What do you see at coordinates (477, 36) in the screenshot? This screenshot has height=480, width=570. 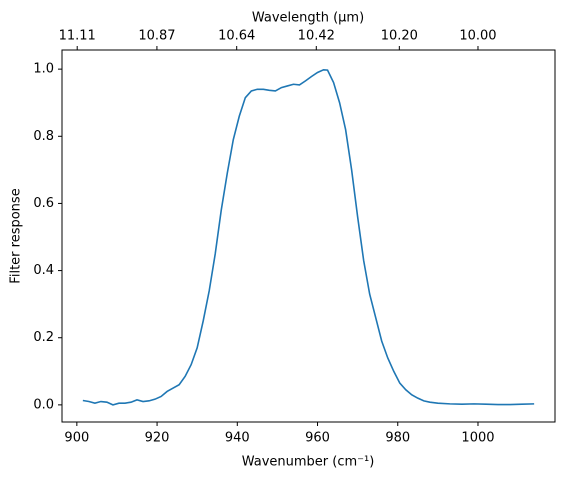 I see `top-tick-label: 10.00` at bounding box center [477, 36].